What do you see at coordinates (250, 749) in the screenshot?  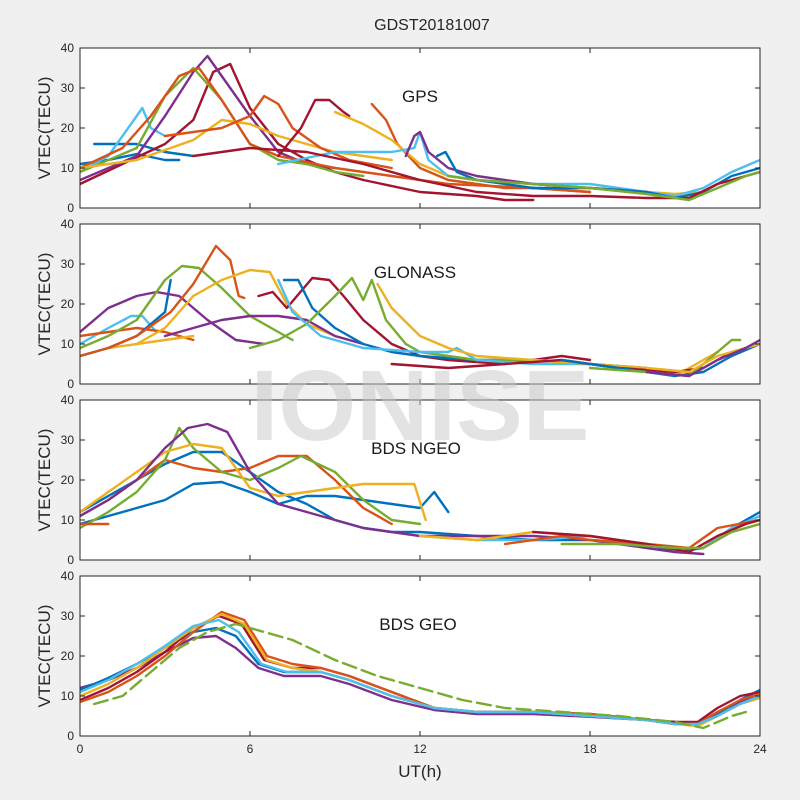 I see `x-tick-label: 6` at bounding box center [250, 749].